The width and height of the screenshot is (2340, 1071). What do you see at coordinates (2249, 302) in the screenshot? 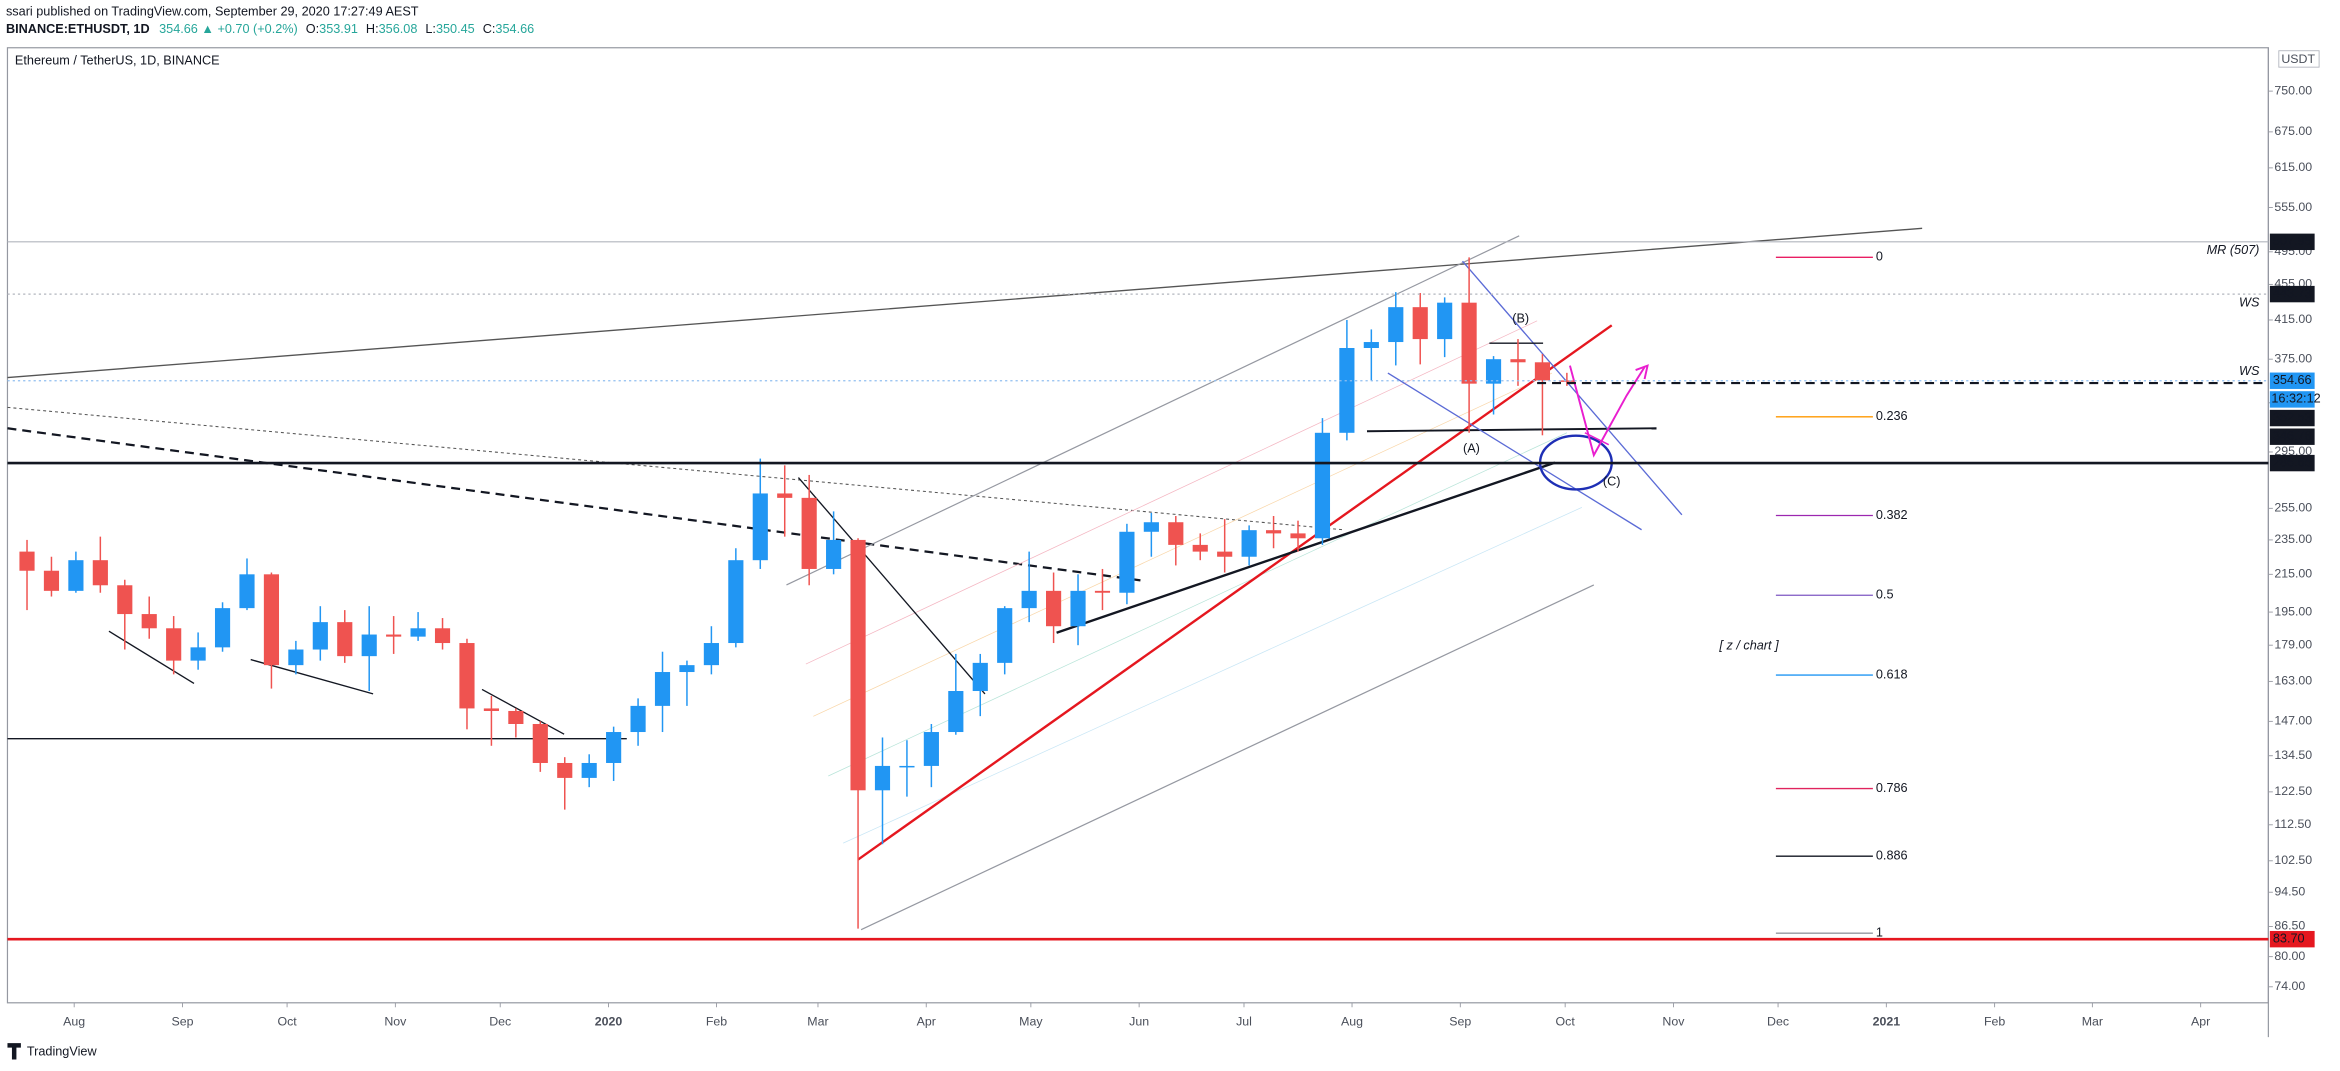
I see `level-note: WS` at bounding box center [2249, 302].